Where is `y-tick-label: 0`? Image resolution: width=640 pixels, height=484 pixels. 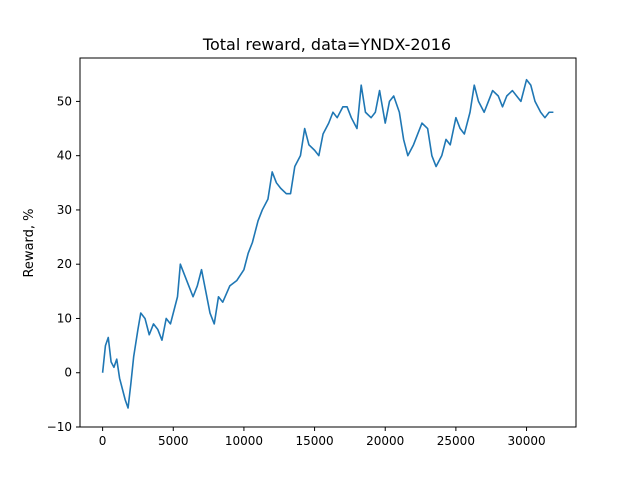 y-tick-label: 0 is located at coordinates (68, 373).